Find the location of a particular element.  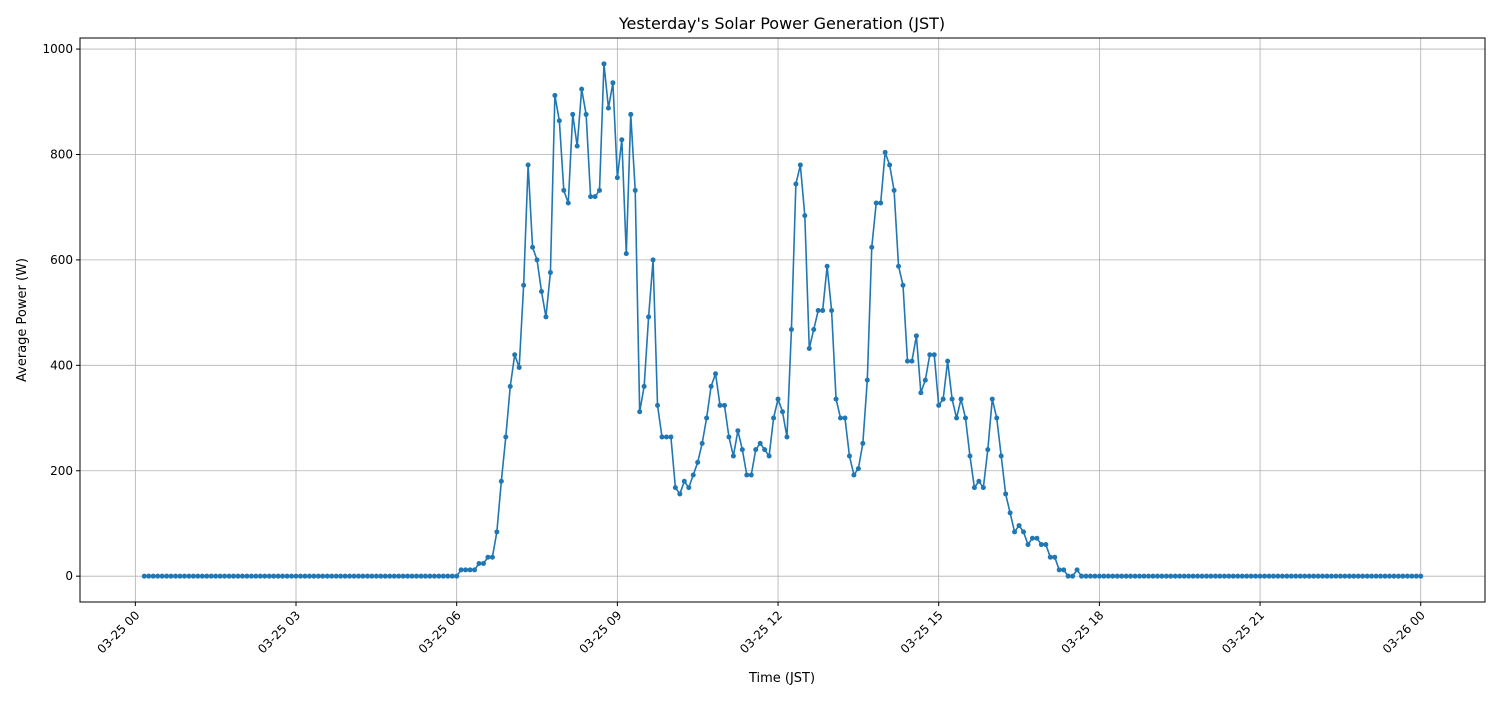

x-tick-label: 03-25 00 is located at coordinates (118, 632).